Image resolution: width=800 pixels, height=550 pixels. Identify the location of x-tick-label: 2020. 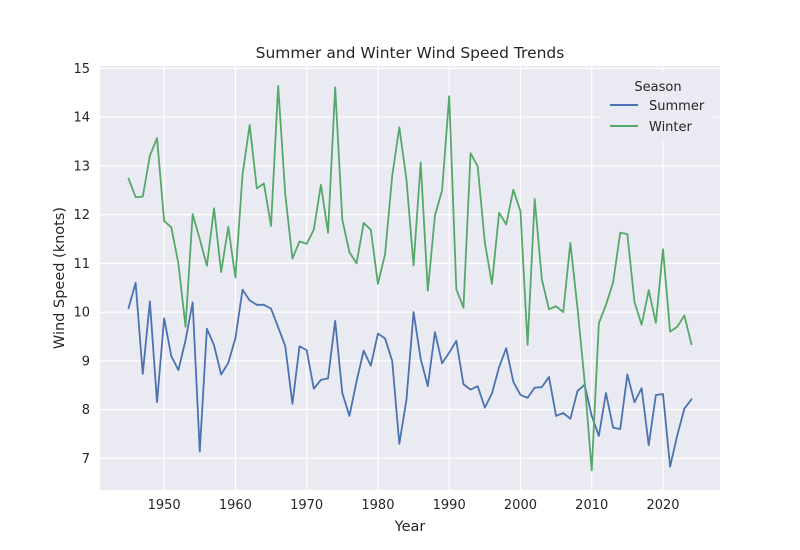
(662, 505).